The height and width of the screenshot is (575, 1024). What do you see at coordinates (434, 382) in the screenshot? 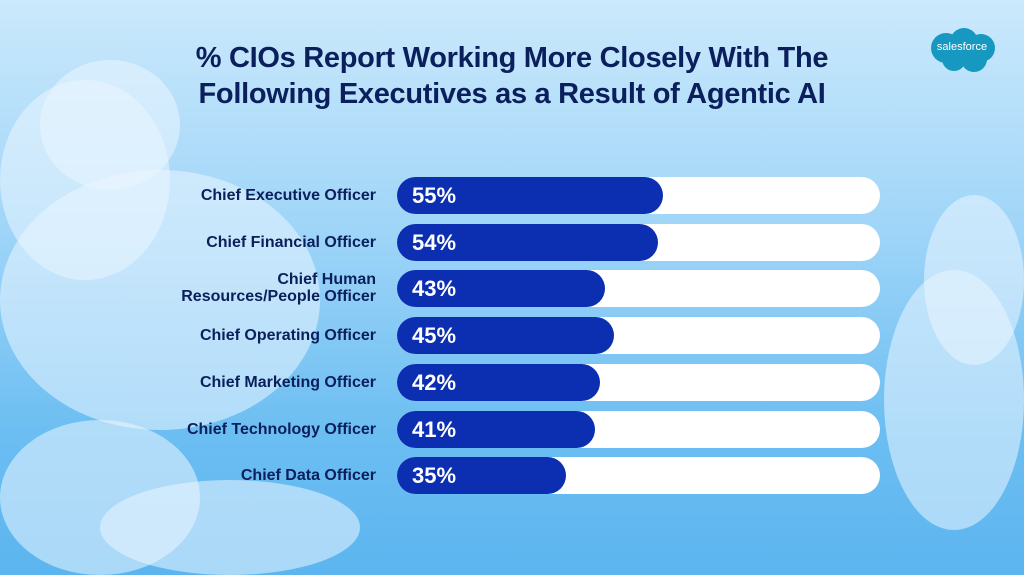
I see `data-label: 42%` at bounding box center [434, 382].